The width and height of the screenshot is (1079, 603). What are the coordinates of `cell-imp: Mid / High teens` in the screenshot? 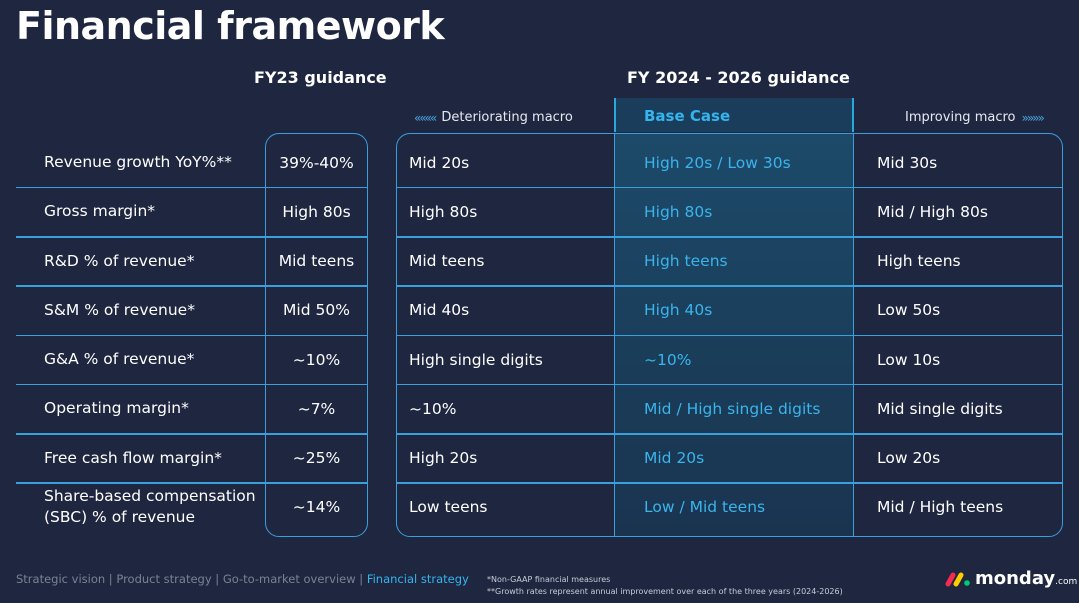 It's located at (940, 507).